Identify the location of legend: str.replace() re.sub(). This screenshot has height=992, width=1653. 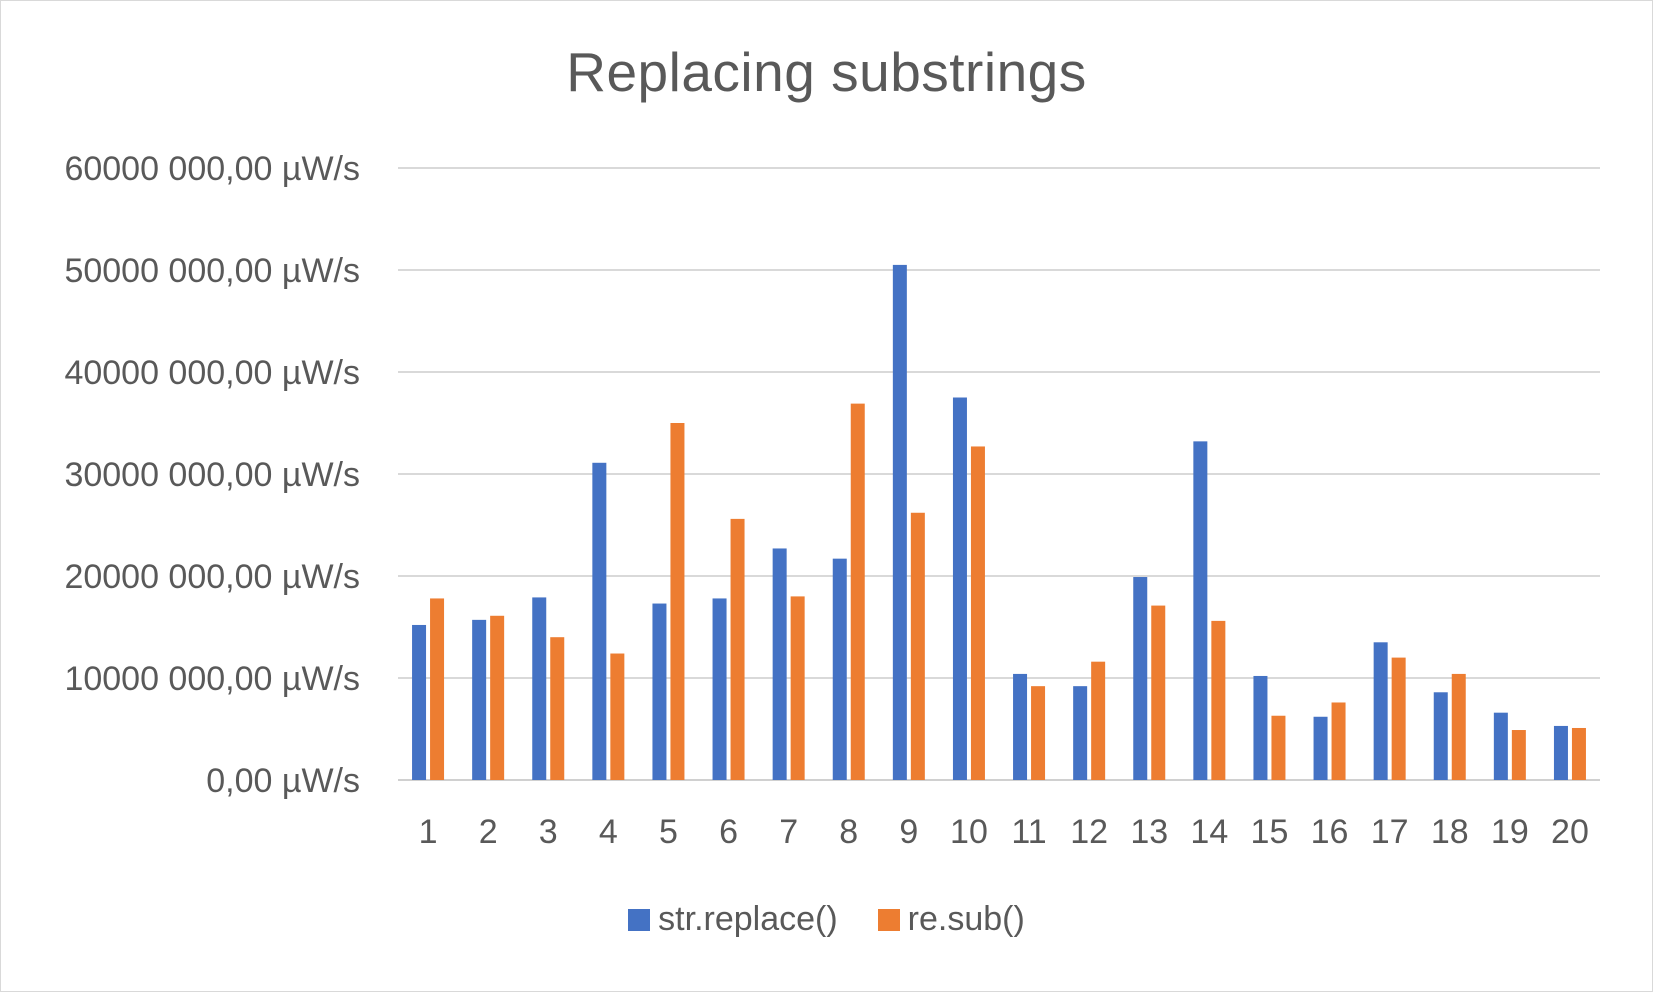
(826, 919).